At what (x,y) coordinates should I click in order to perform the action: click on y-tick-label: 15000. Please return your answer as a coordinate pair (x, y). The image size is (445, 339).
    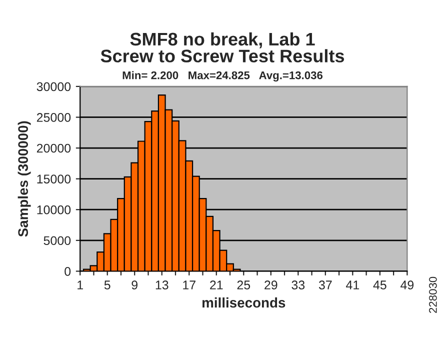
    Looking at the image, I should click on (54, 179).